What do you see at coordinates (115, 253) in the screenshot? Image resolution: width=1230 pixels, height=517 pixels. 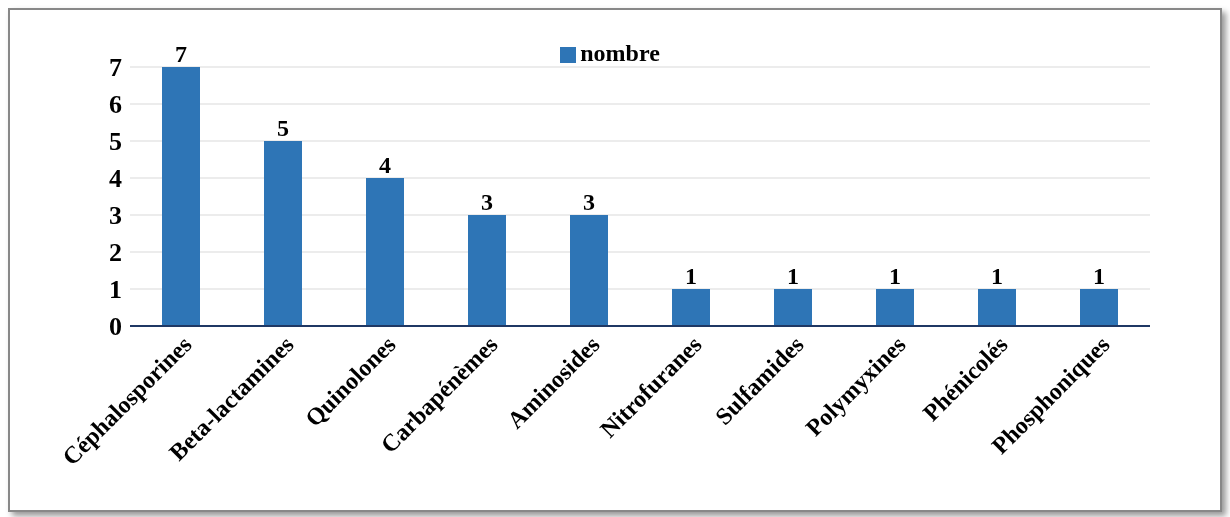 I see `y-tick-label: 2` at bounding box center [115, 253].